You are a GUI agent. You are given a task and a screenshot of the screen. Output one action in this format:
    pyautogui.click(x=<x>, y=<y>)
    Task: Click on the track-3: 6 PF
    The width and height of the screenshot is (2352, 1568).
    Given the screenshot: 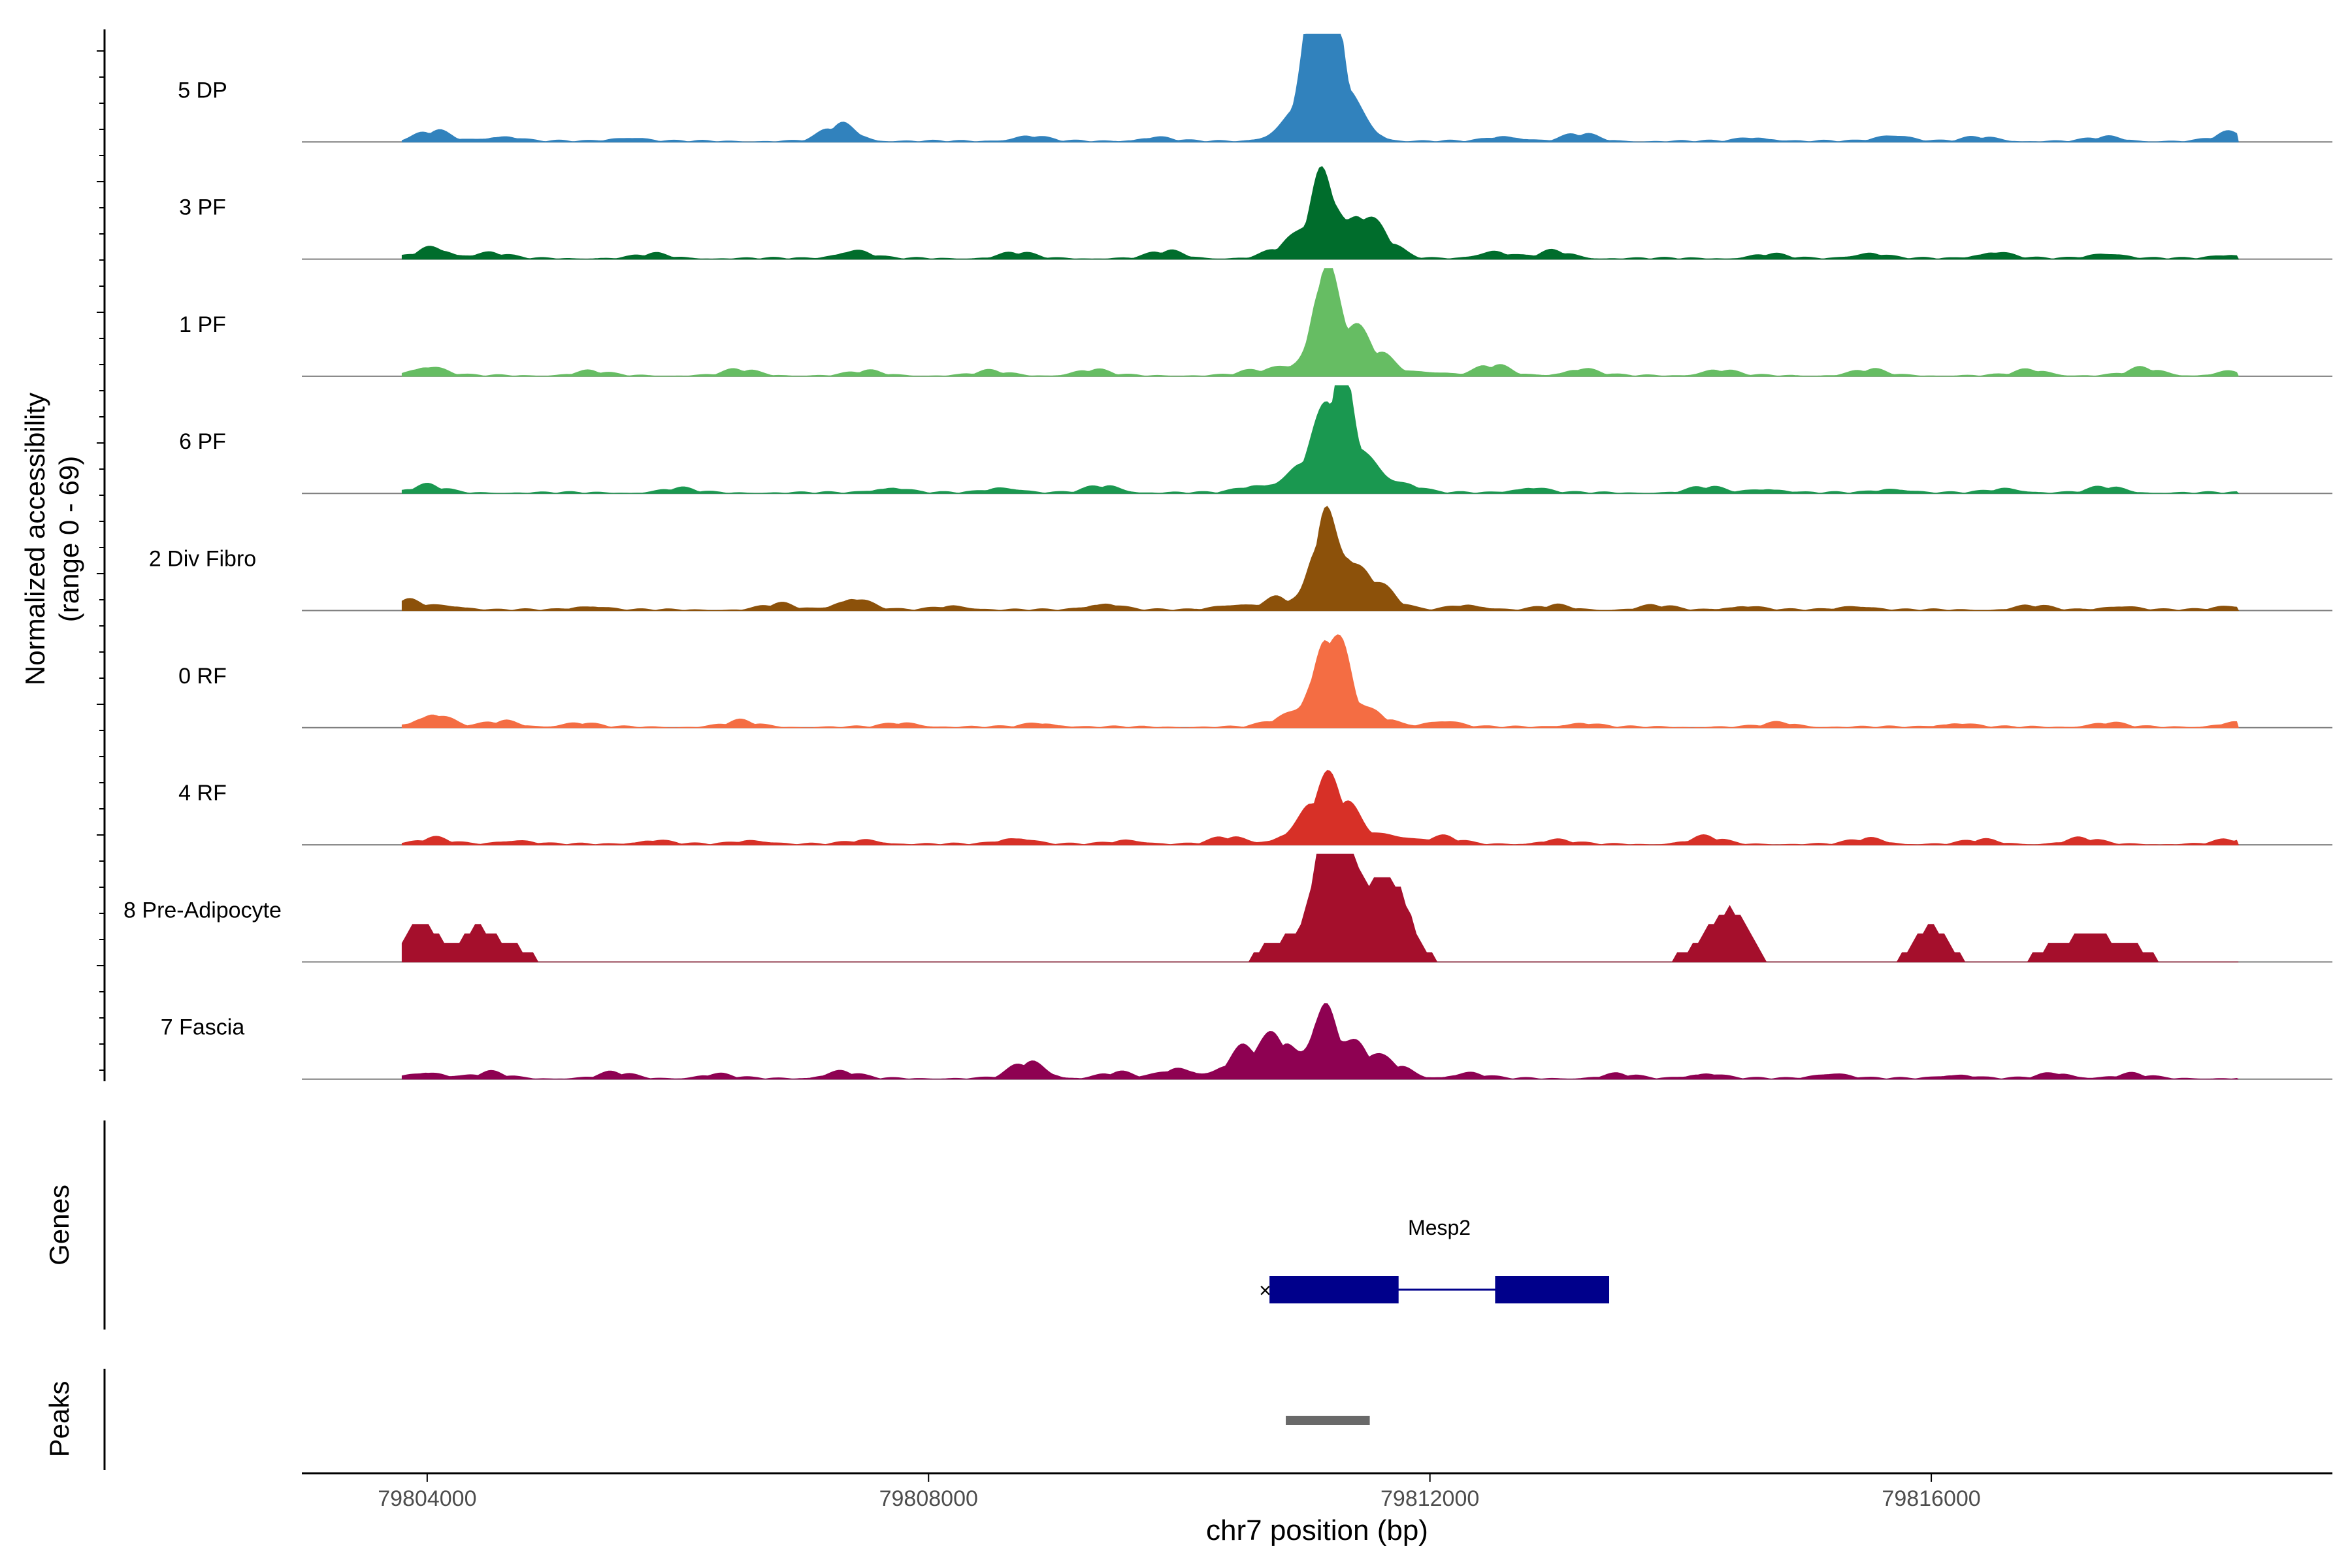 What is the action you would take?
    pyautogui.click(x=1255, y=440)
    